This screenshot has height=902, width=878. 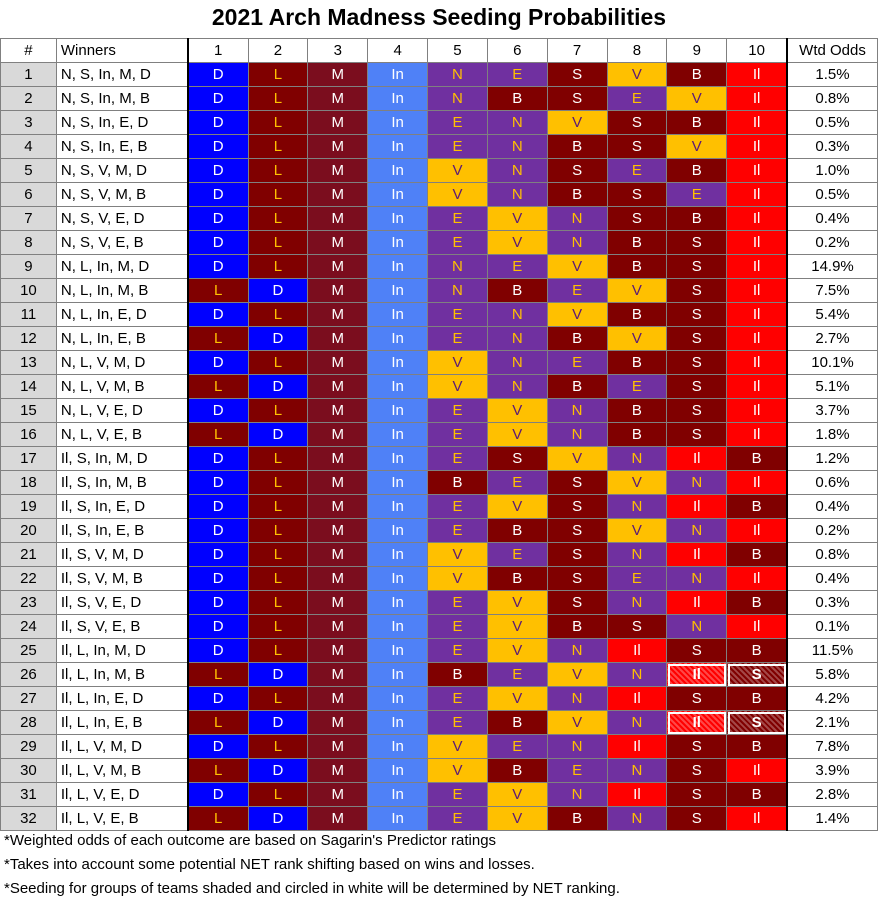 I want to click on table-row: 30 Il, L, V, M, B L D M In V B E N S Il 3.9%, so click(x=439, y=770).